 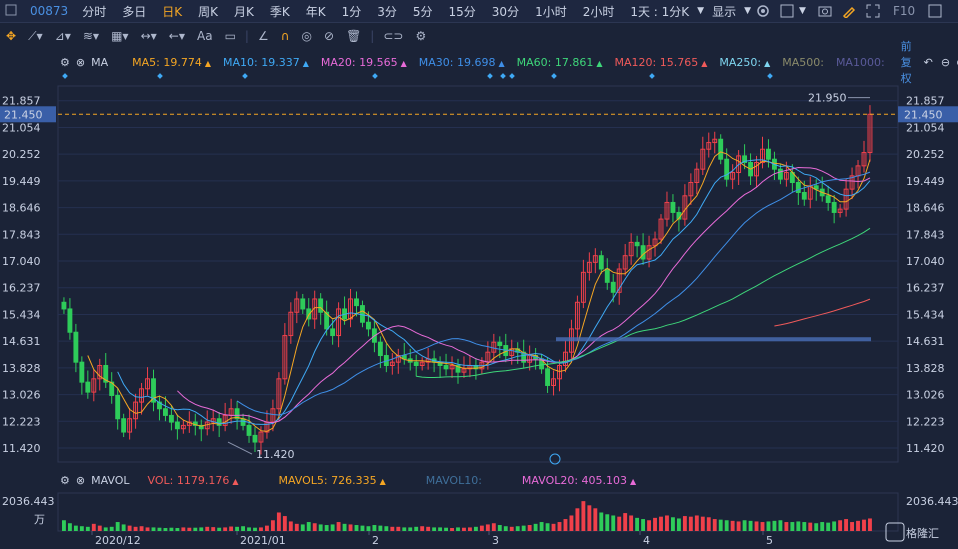 What do you see at coordinates (906, 62) in the screenshot?
I see `adj-label: 前复权` at bounding box center [906, 62].